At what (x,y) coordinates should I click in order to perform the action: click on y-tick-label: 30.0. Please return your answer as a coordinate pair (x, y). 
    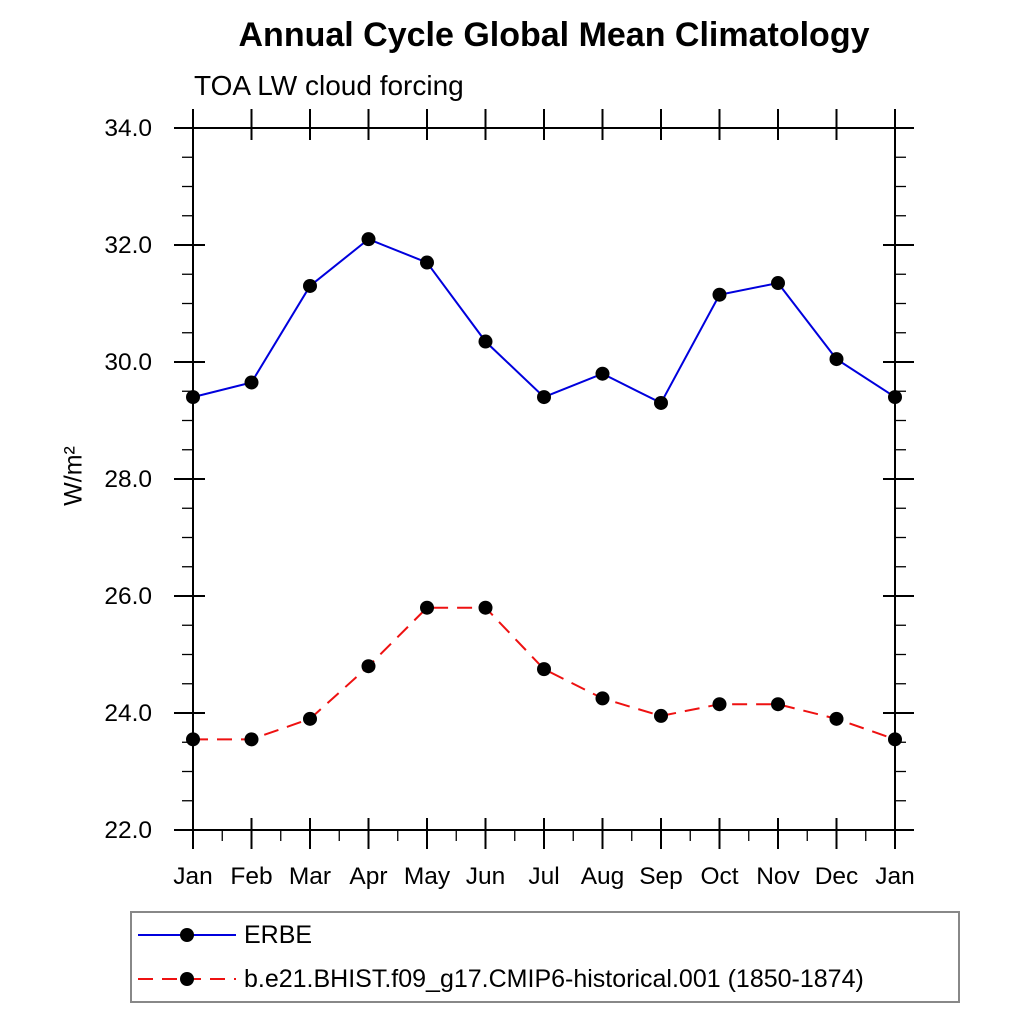
    Looking at the image, I should click on (128, 362).